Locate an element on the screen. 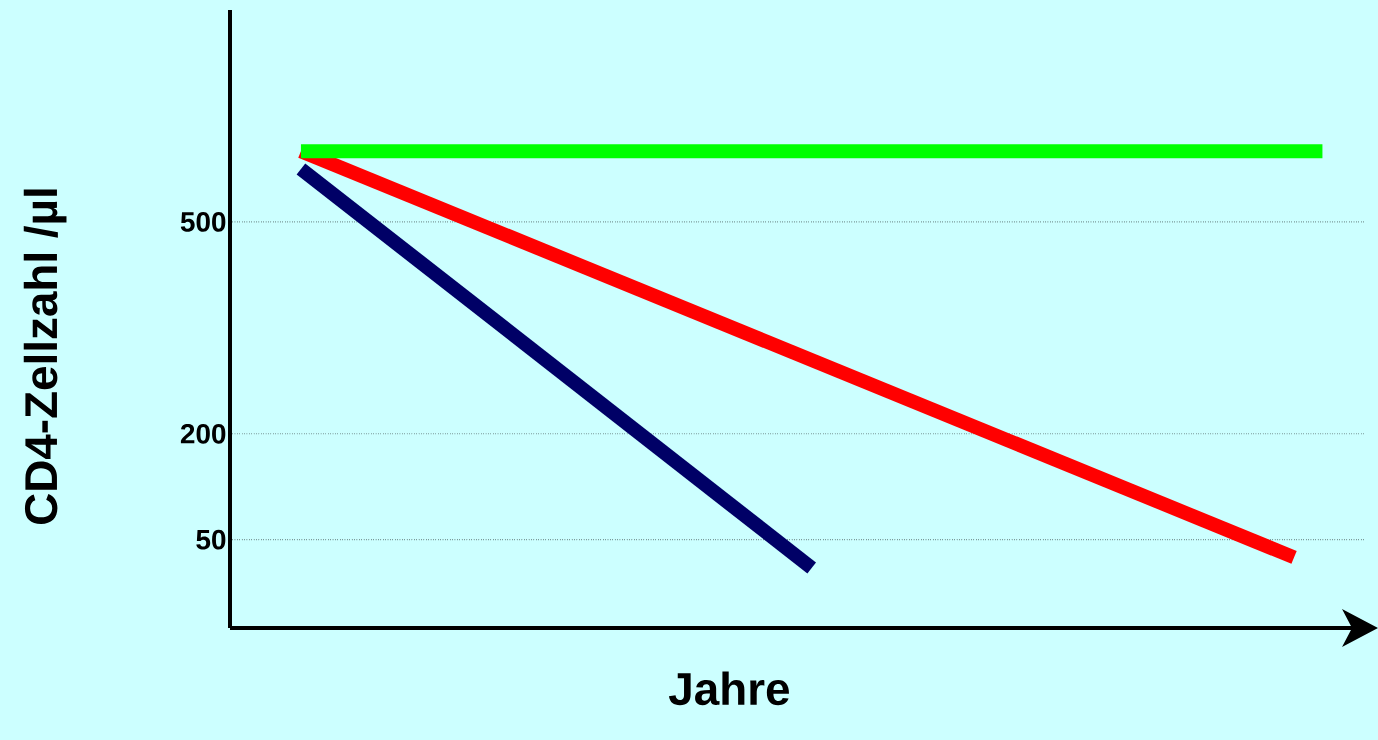  y-tick-label: 500 is located at coordinates (203, 222).